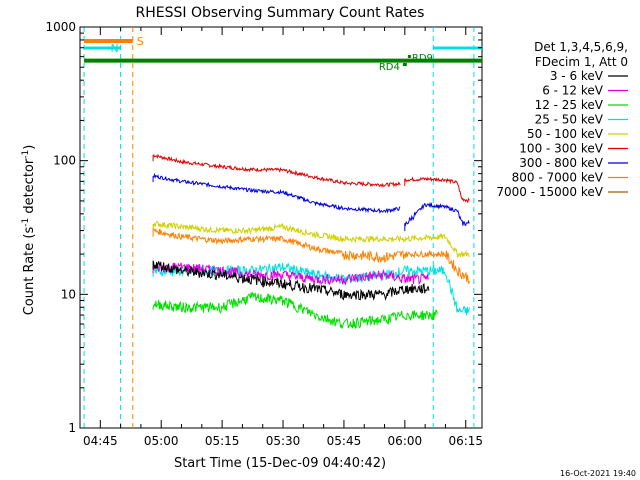 The height and width of the screenshot is (480, 640). I want to click on legend-label: 6 - 12 keV, so click(573, 91).